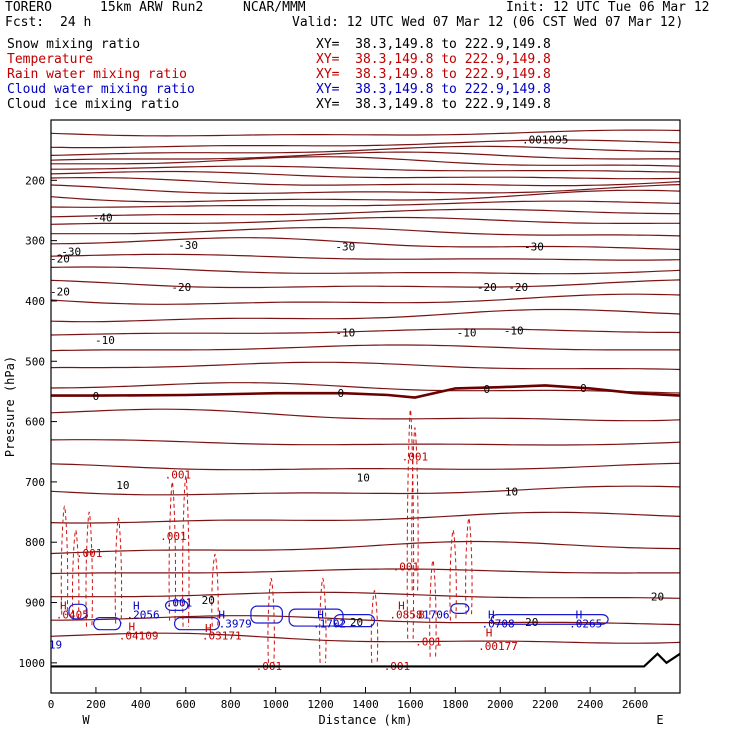  What do you see at coordinates (274, 7) in the screenshot?
I see `header-org: NCAR/MMM` at bounding box center [274, 7].